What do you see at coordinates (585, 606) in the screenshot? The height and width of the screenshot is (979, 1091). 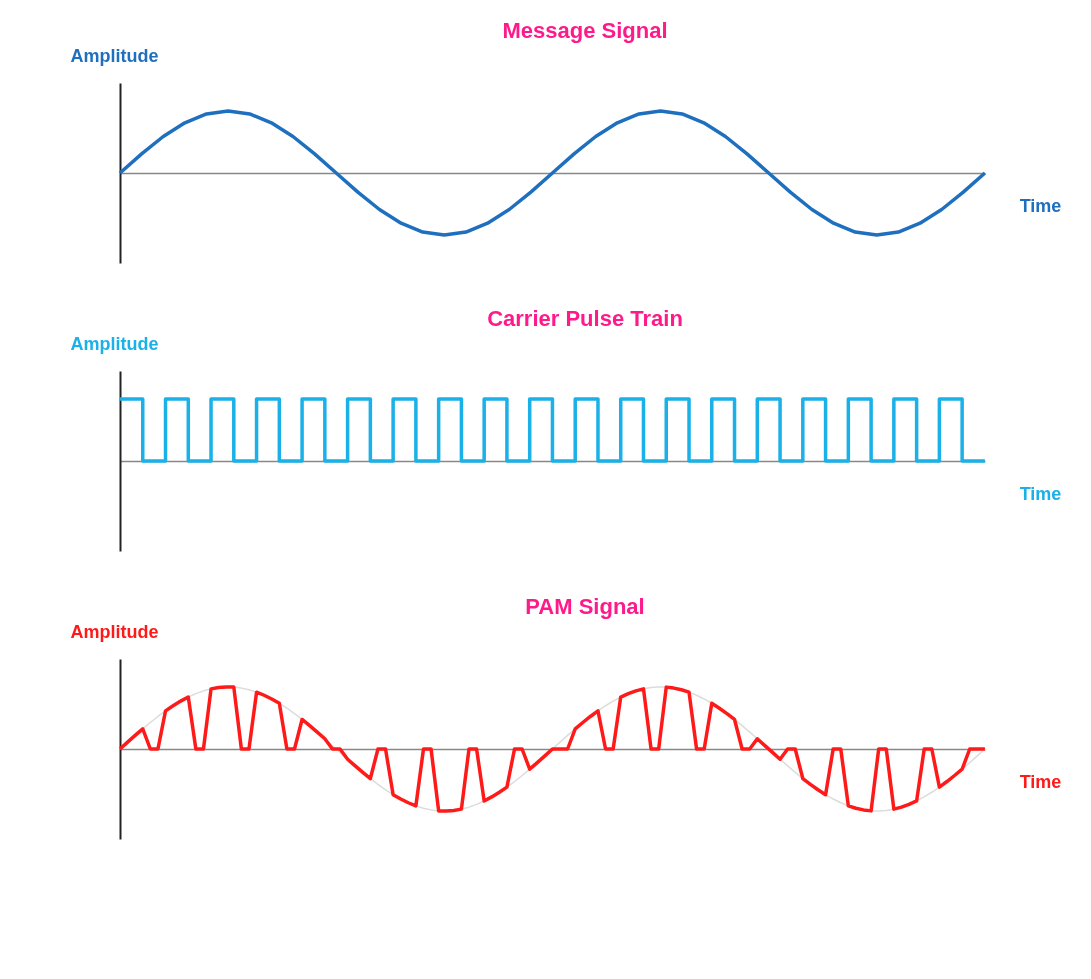 I see `chart-title: PAM Signal` at bounding box center [585, 606].